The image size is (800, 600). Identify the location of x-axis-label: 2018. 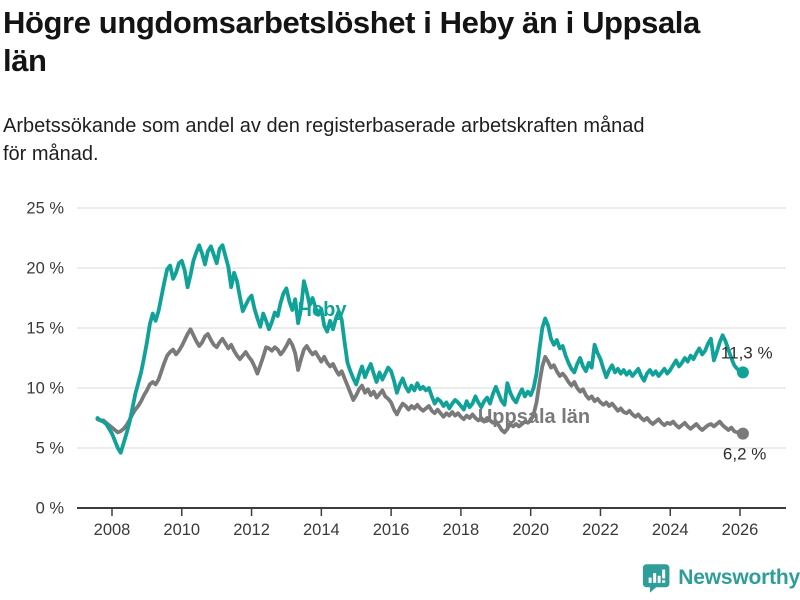
(461, 530).